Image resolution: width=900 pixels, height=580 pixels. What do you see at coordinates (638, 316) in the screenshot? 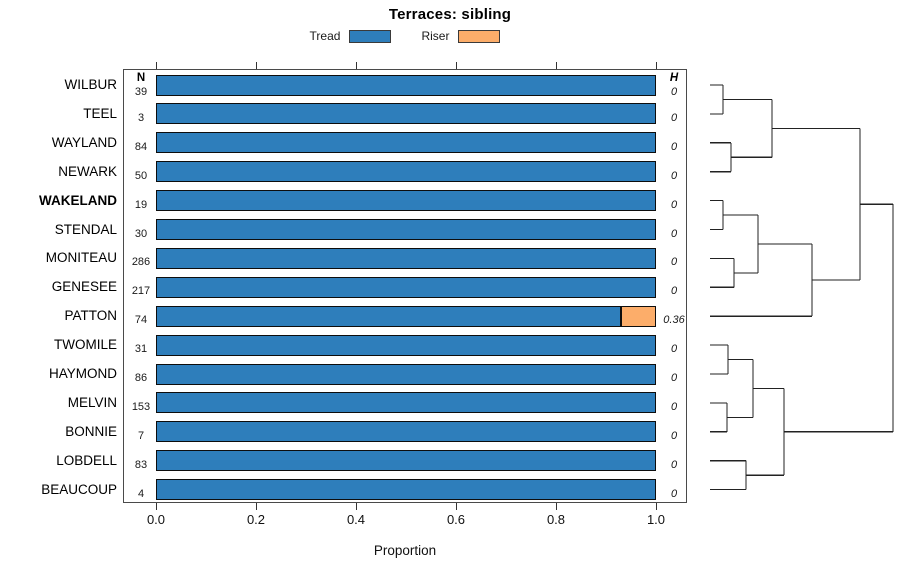
I see `bar-segment-riser` at bounding box center [638, 316].